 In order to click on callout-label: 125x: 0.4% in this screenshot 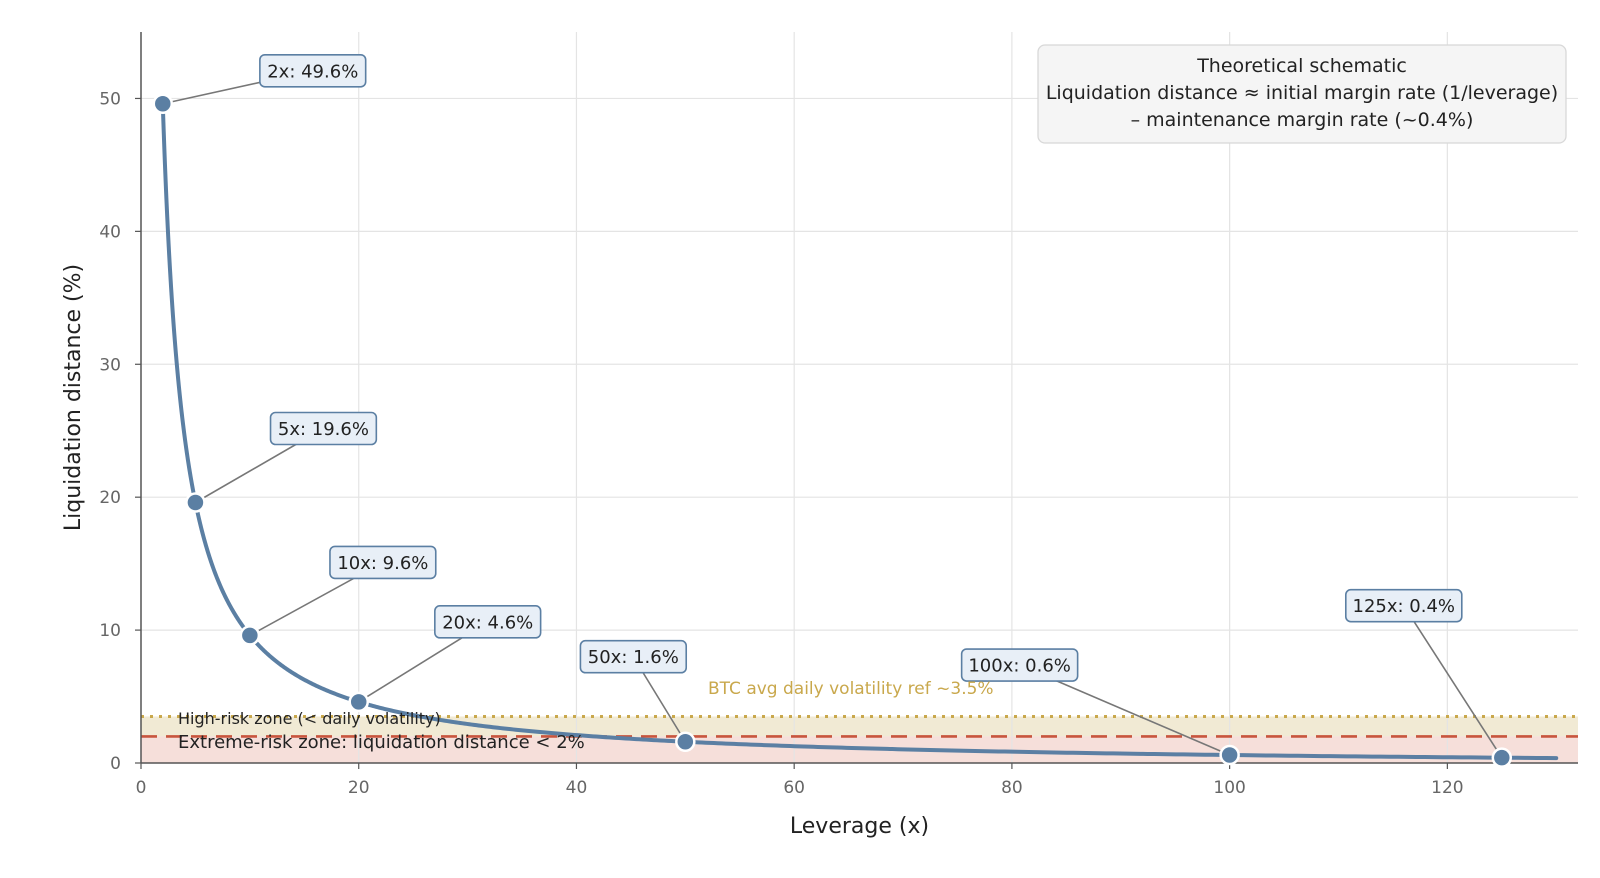, I will do `click(1404, 606)`.